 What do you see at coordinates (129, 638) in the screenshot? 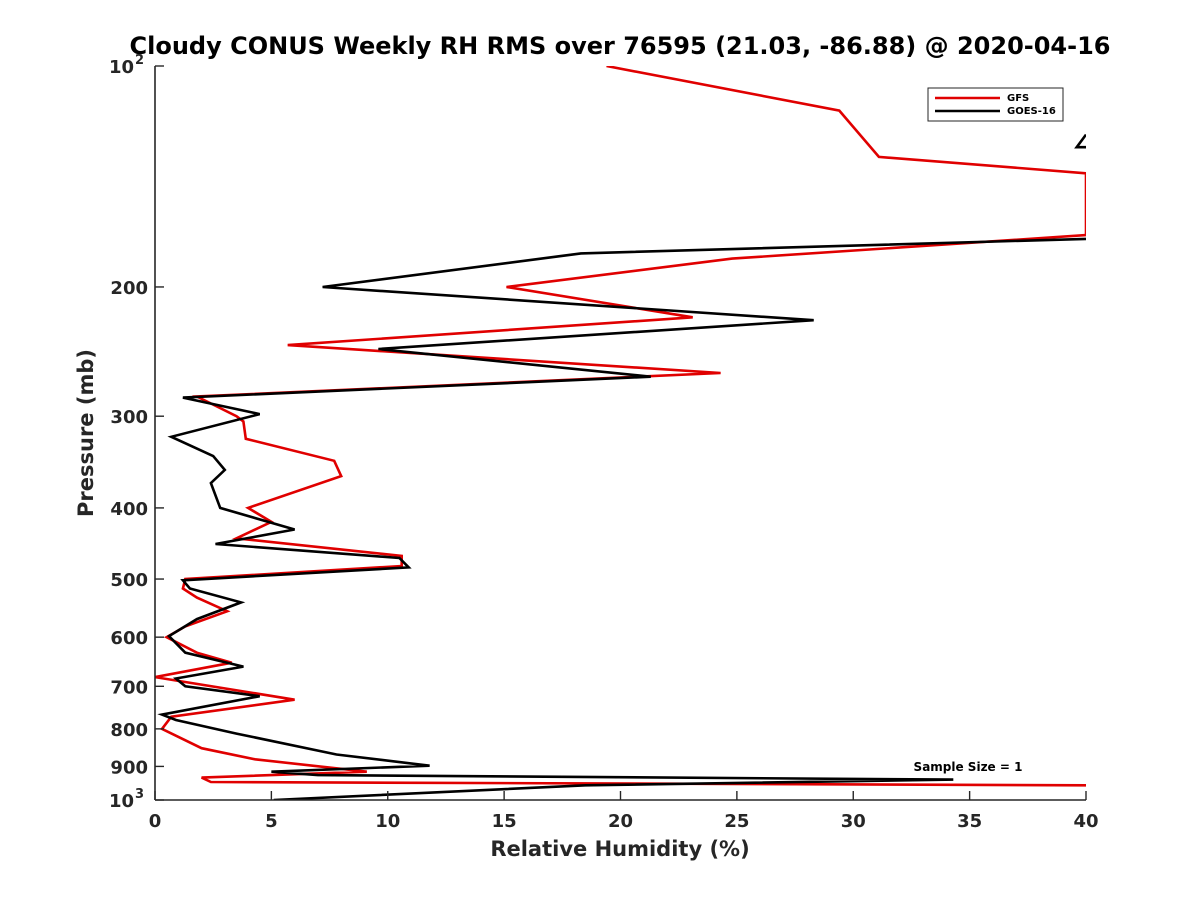
I see `y-tick-label: 600` at bounding box center [129, 638].